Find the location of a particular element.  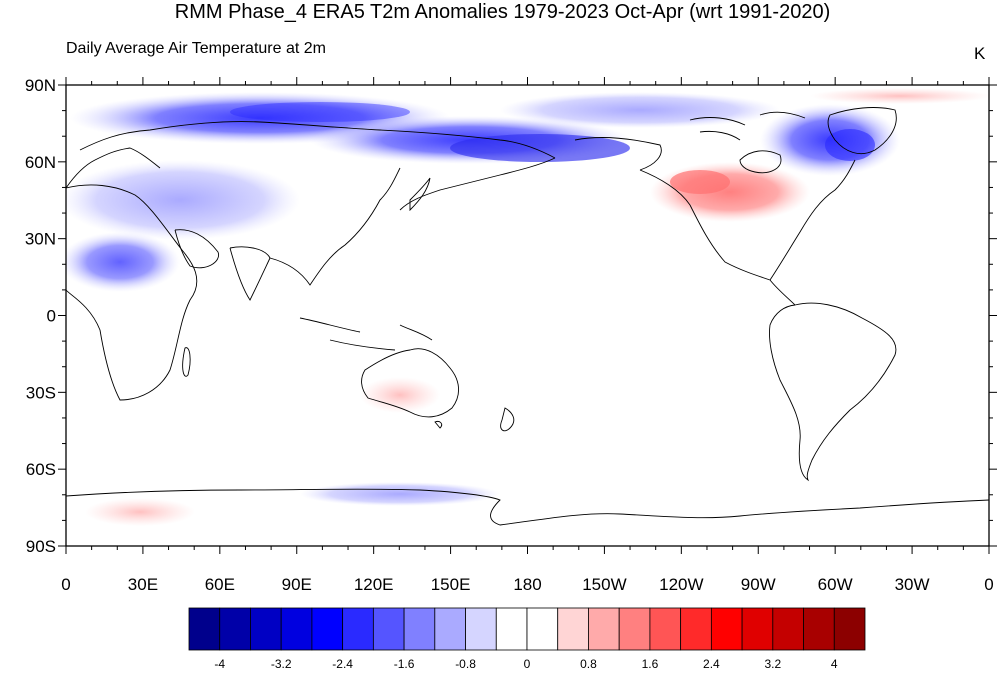

coast-newzealand is located at coordinates (507, 419).